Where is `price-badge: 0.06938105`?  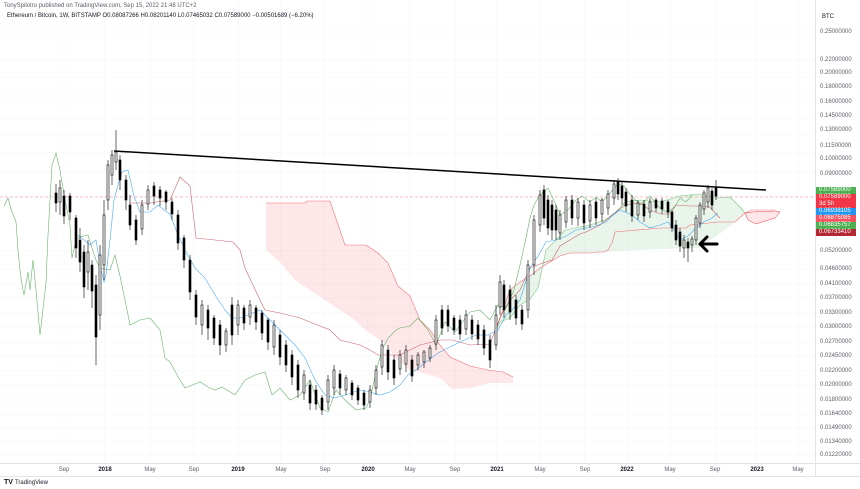
price-badge: 0.06938105 is located at coordinates (836, 211).